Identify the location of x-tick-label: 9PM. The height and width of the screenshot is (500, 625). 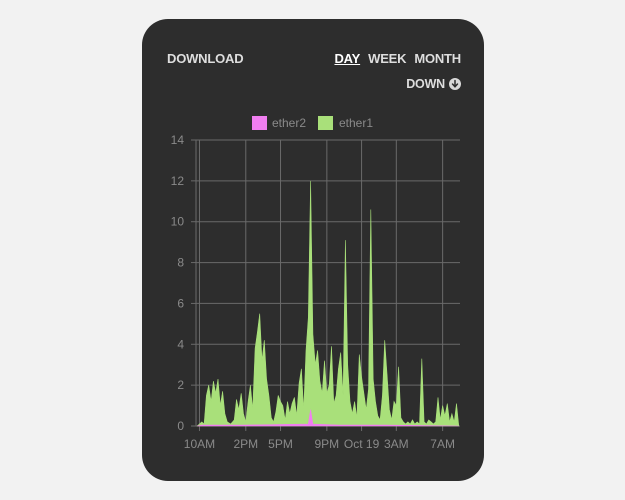
(326, 444).